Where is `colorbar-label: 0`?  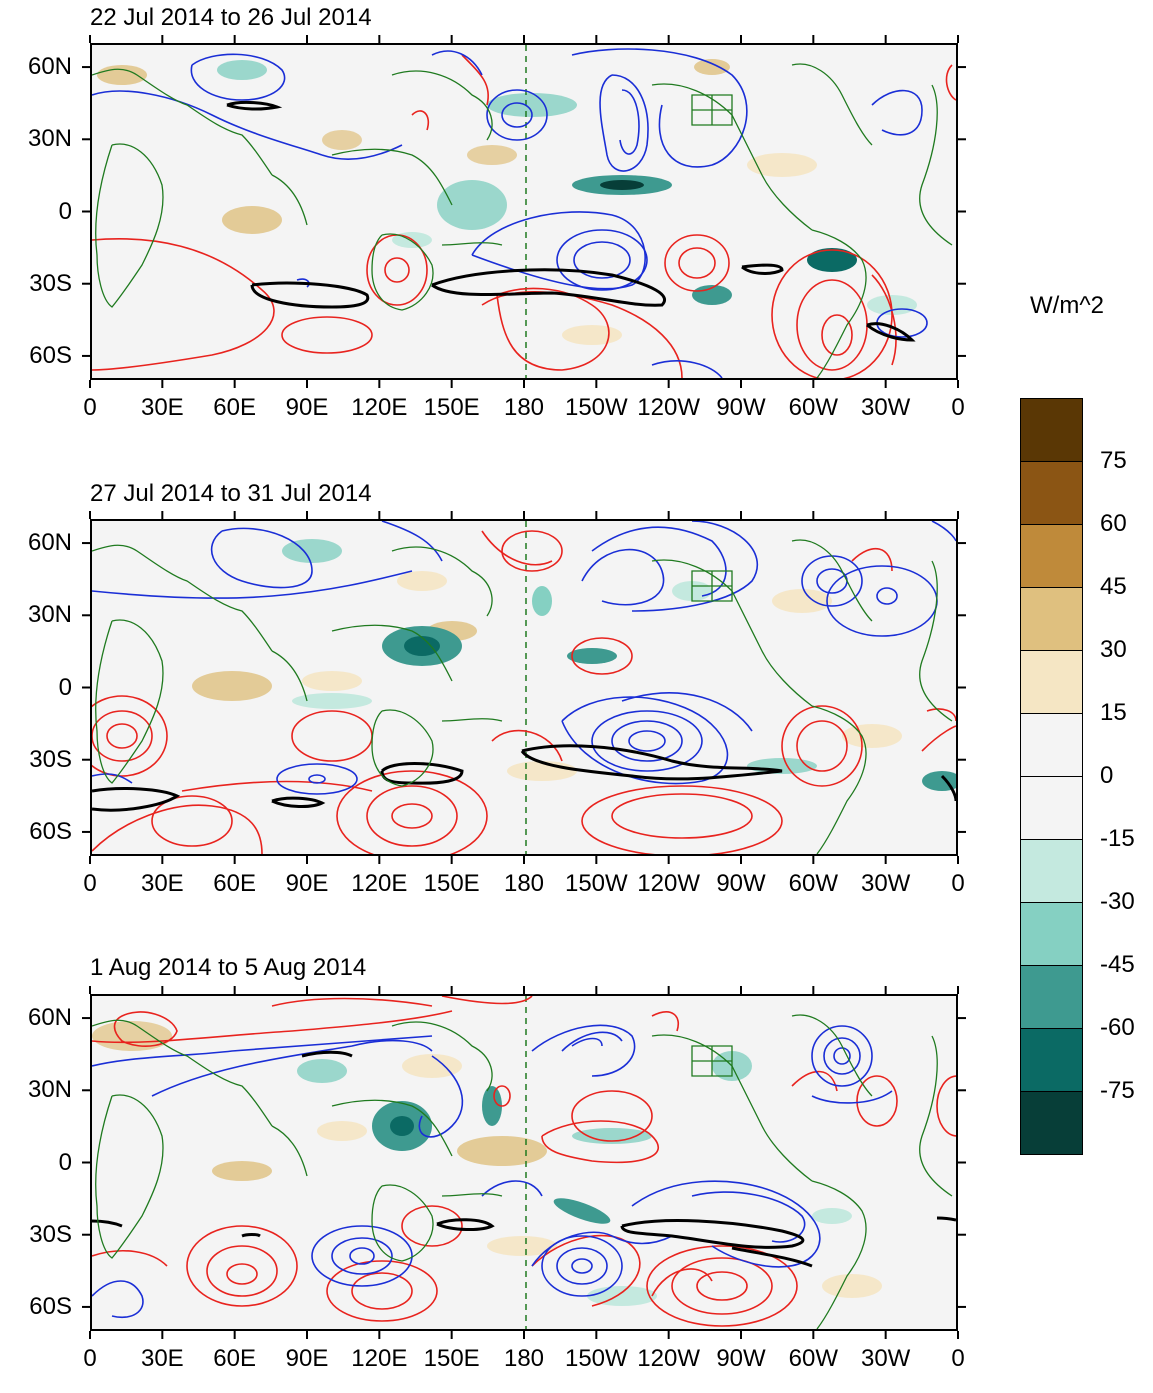 colorbar-label: 0 is located at coordinates (1107, 775).